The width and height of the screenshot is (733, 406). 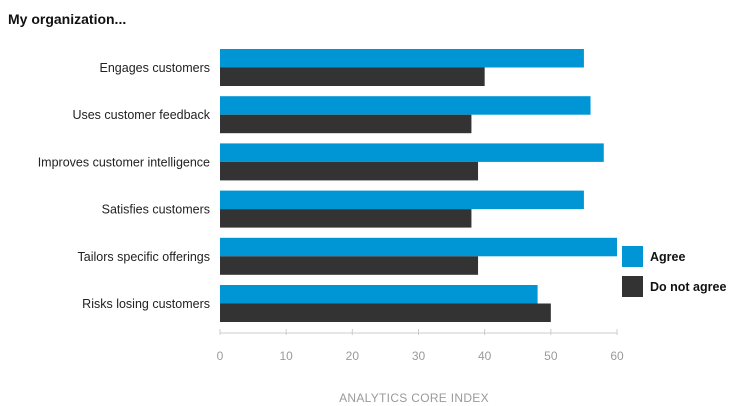 What do you see at coordinates (667, 257) in the screenshot?
I see `legend-label-agree: Agree` at bounding box center [667, 257].